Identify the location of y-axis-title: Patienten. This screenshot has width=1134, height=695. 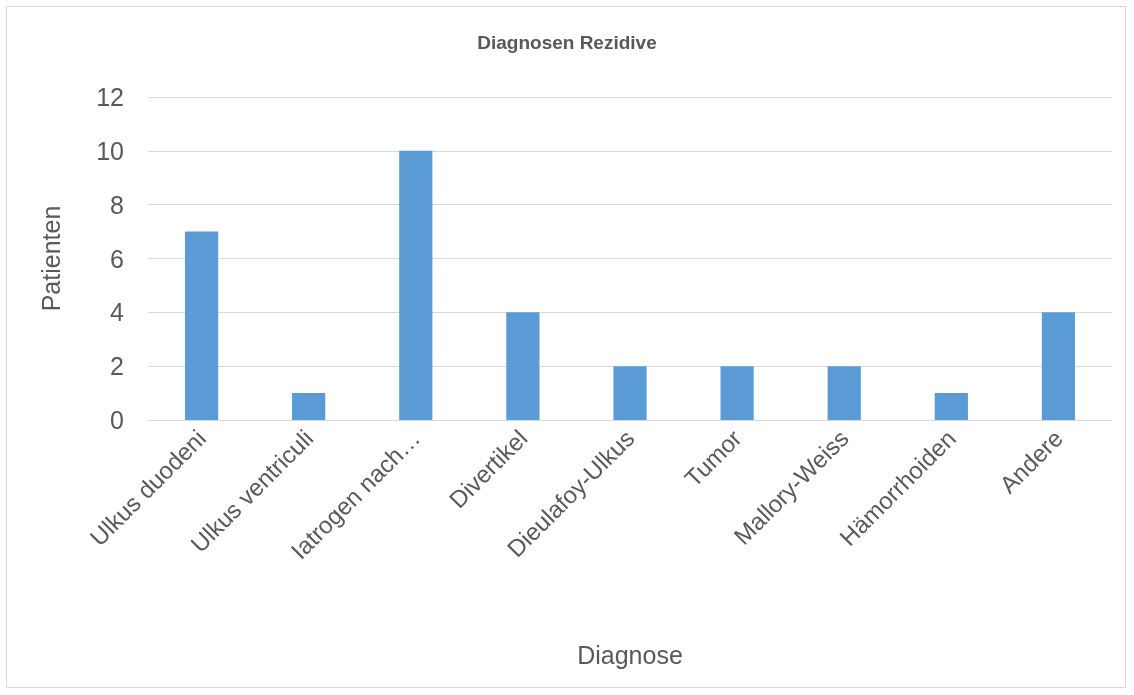
(50, 258).